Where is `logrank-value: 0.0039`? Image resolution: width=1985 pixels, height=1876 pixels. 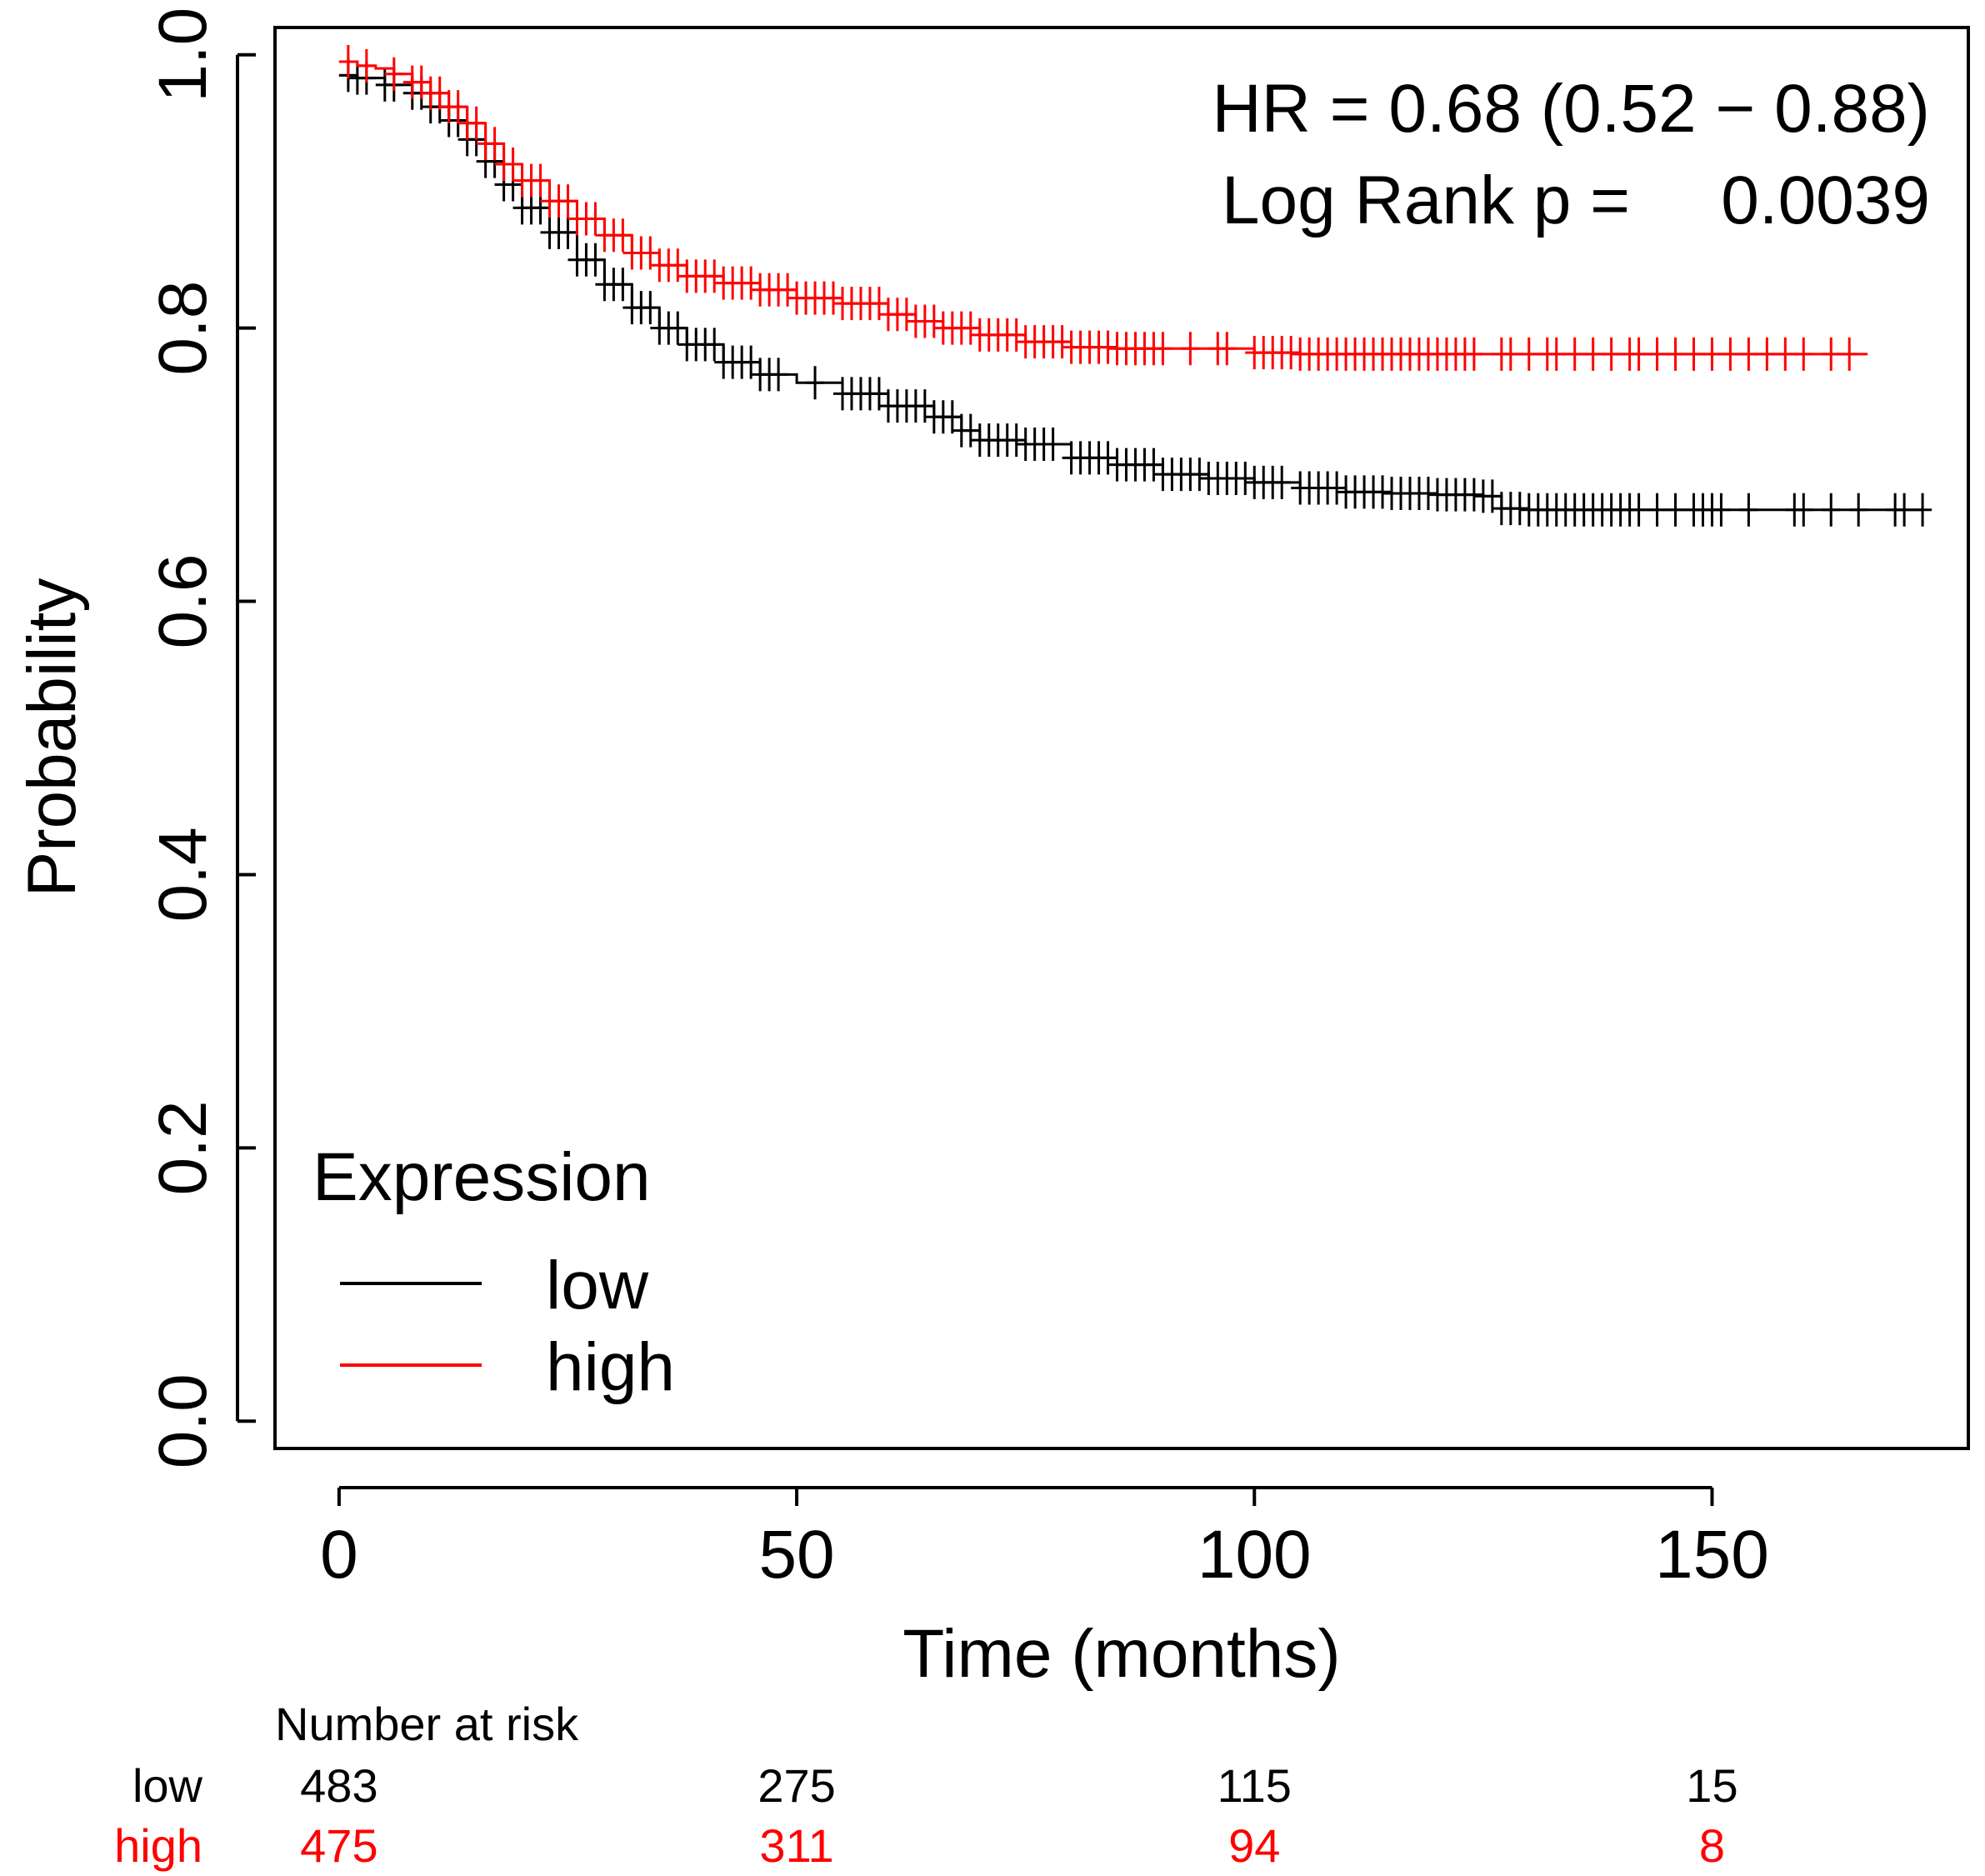
logrank-value: 0.0039 is located at coordinates (1825, 200).